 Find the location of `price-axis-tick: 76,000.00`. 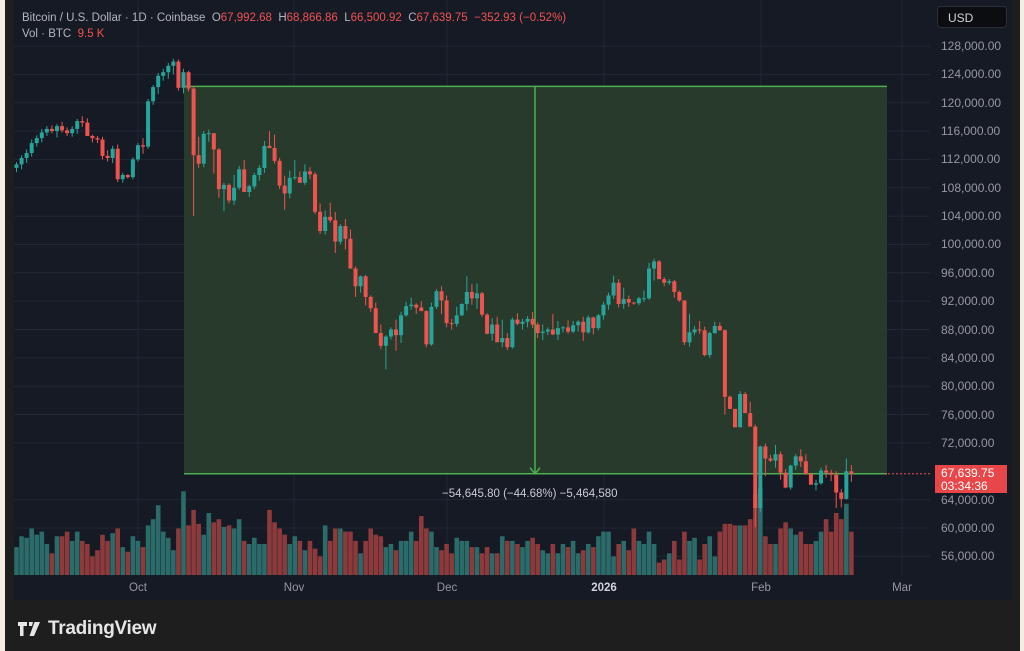

price-axis-tick: 76,000.00 is located at coordinates (968, 414).